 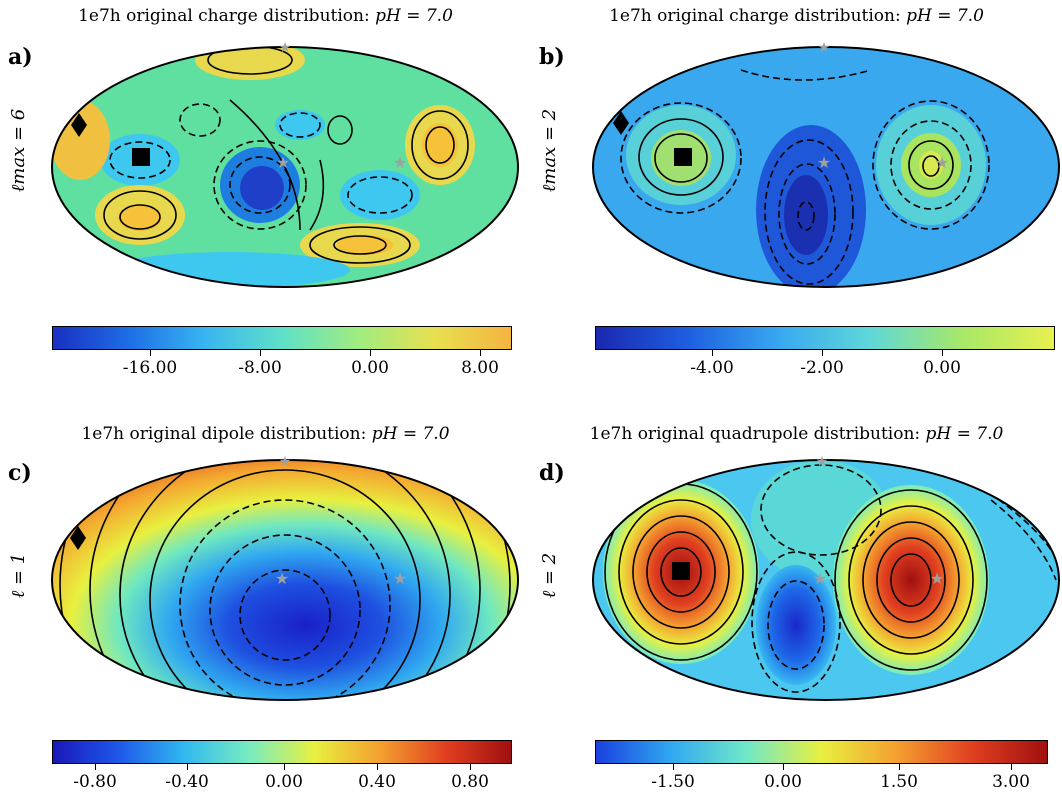 What do you see at coordinates (20, 57) in the screenshot?
I see `panel-a-letter: a)` at bounding box center [20, 57].